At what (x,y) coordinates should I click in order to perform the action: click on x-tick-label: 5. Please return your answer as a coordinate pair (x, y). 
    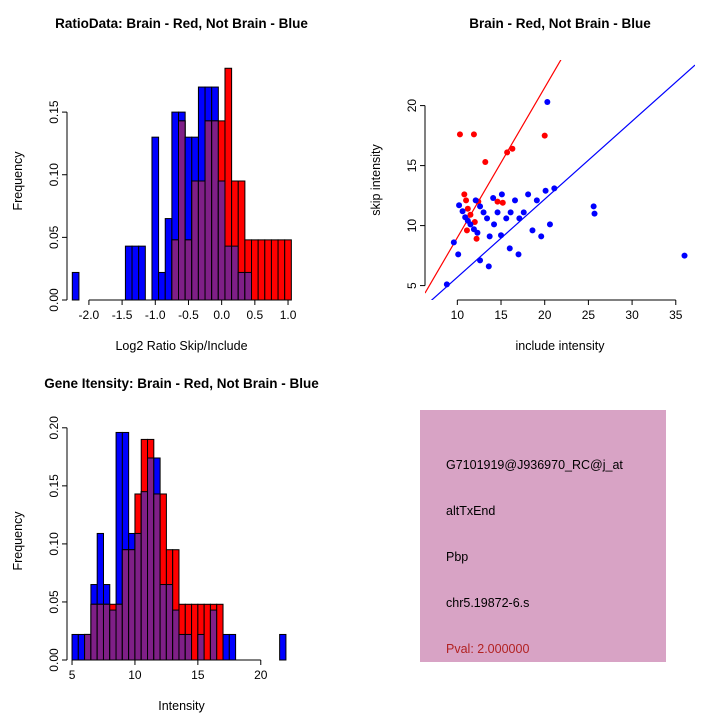
    Looking at the image, I should click on (72, 675).